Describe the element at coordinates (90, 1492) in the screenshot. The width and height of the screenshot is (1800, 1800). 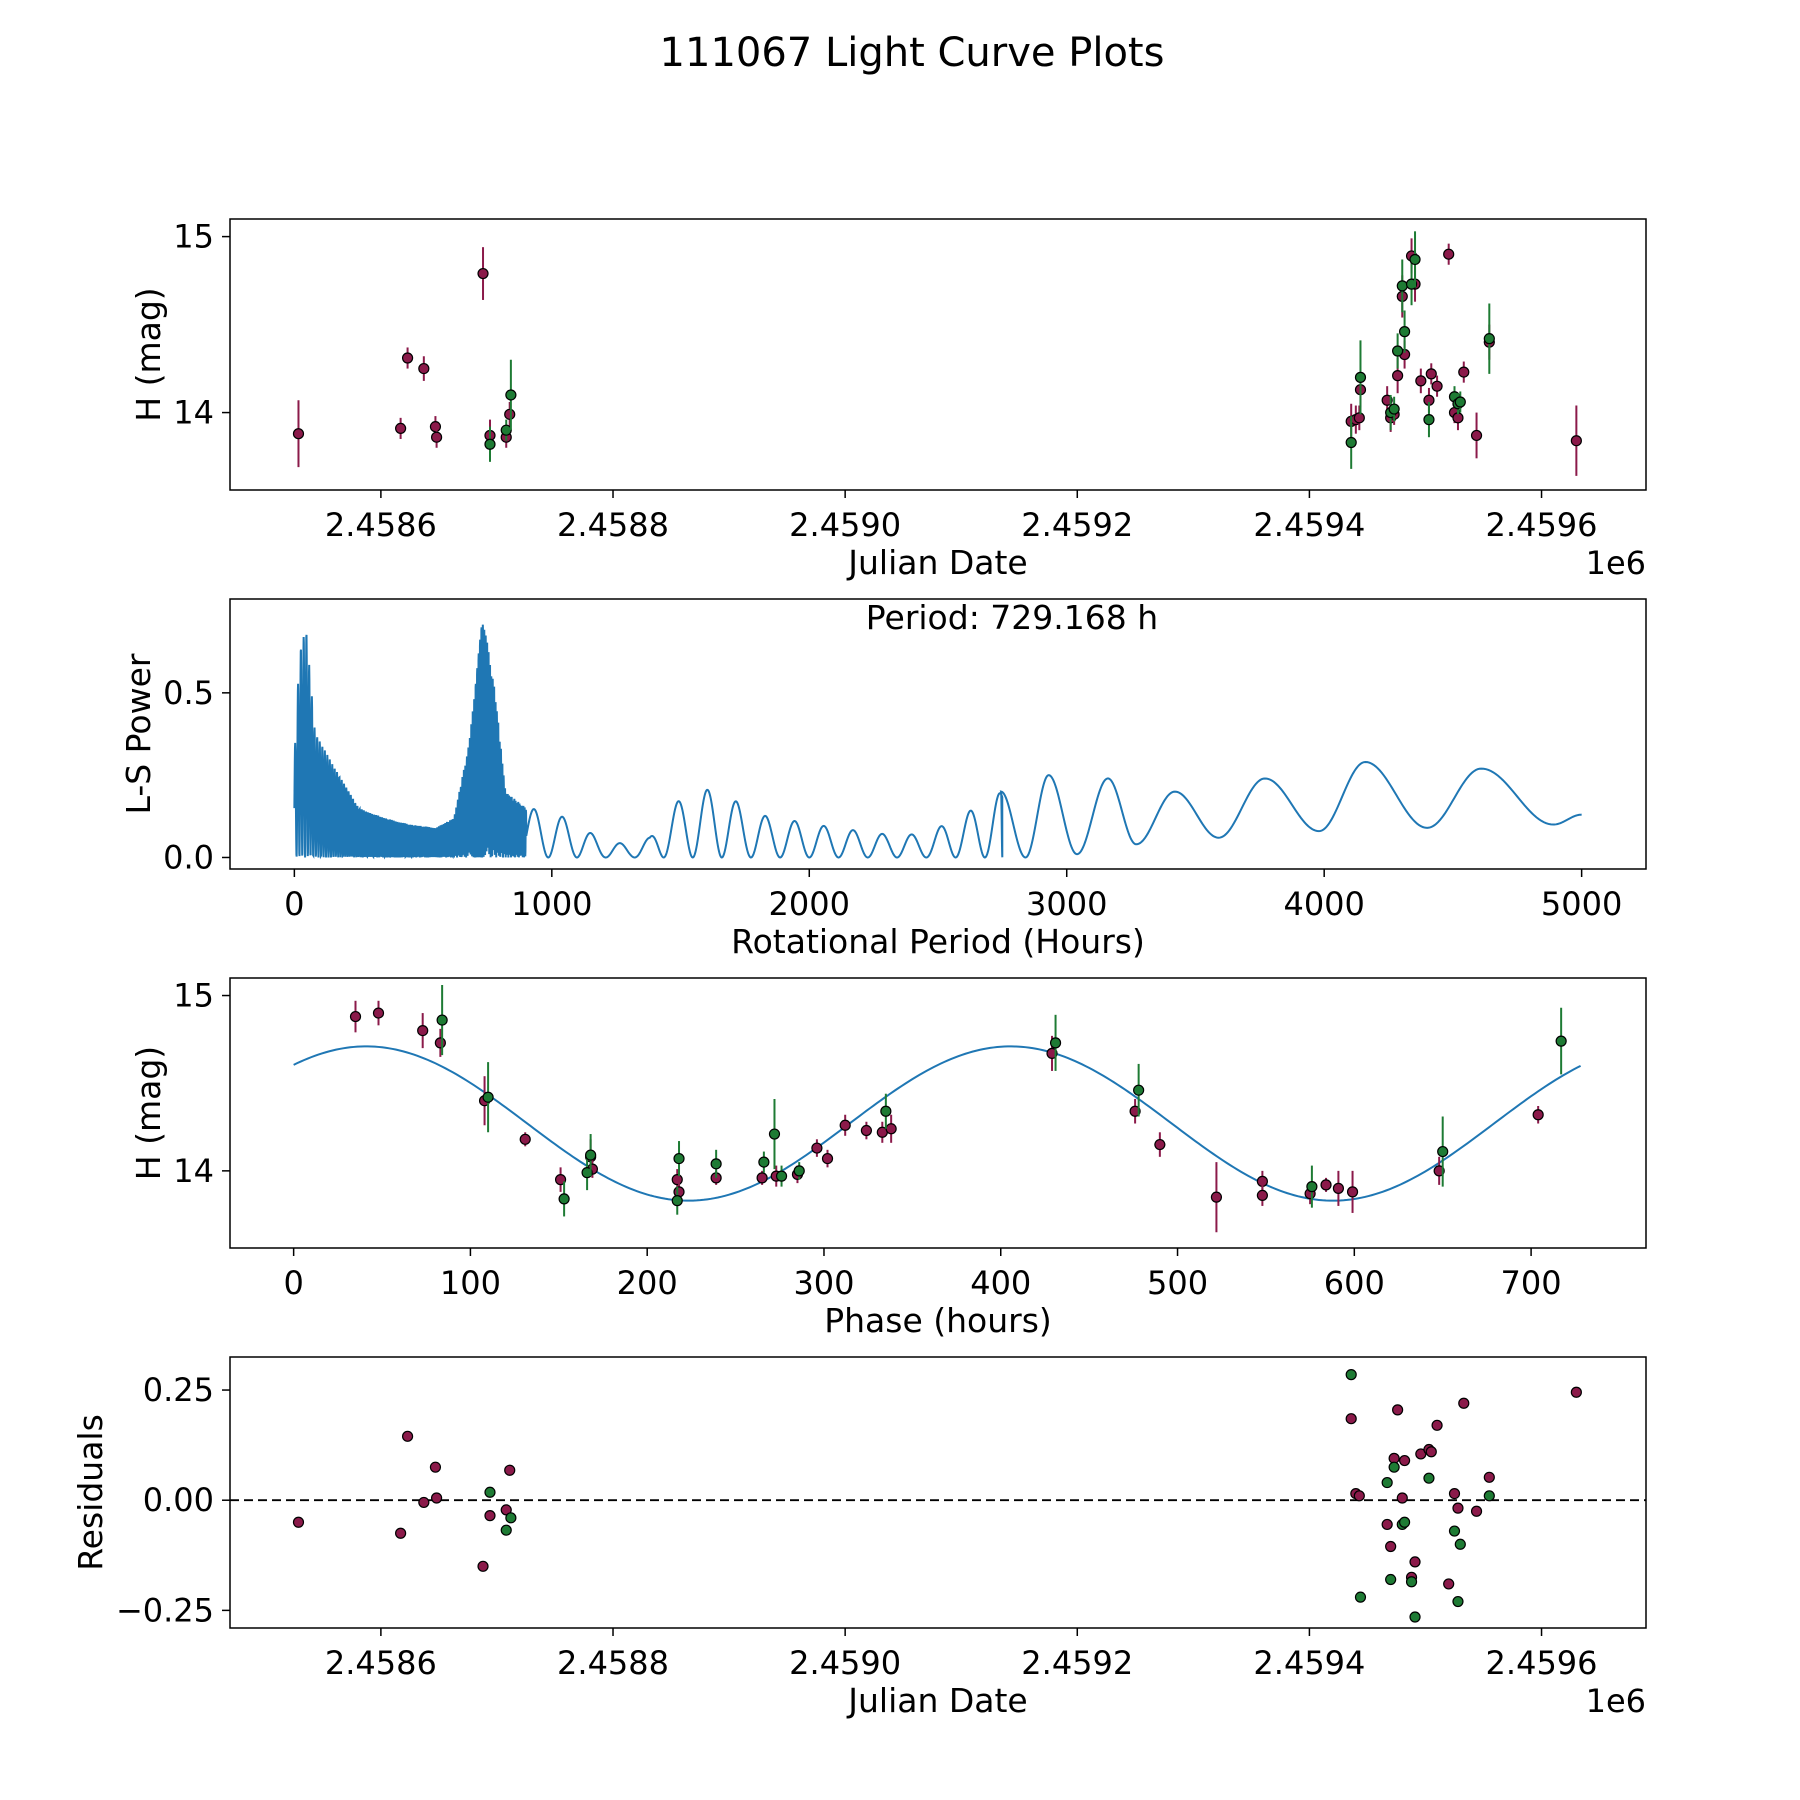
I see `y-axis-label: Residuals` at that location.